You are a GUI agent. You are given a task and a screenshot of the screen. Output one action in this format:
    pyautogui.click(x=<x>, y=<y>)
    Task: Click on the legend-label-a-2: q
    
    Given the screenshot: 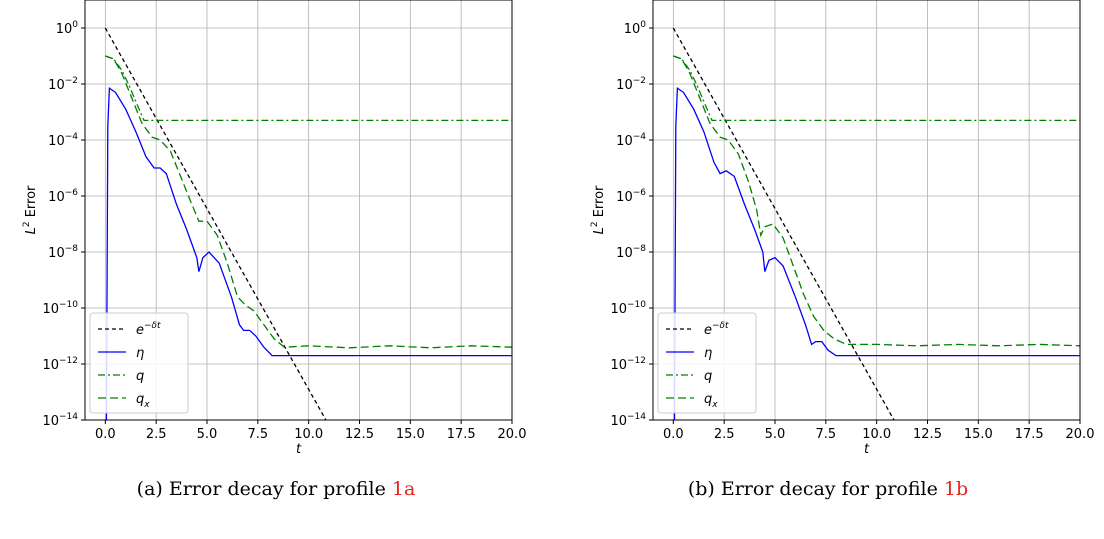 What is the action you would take?
    pyautogui.click(x=140, y=376)
    